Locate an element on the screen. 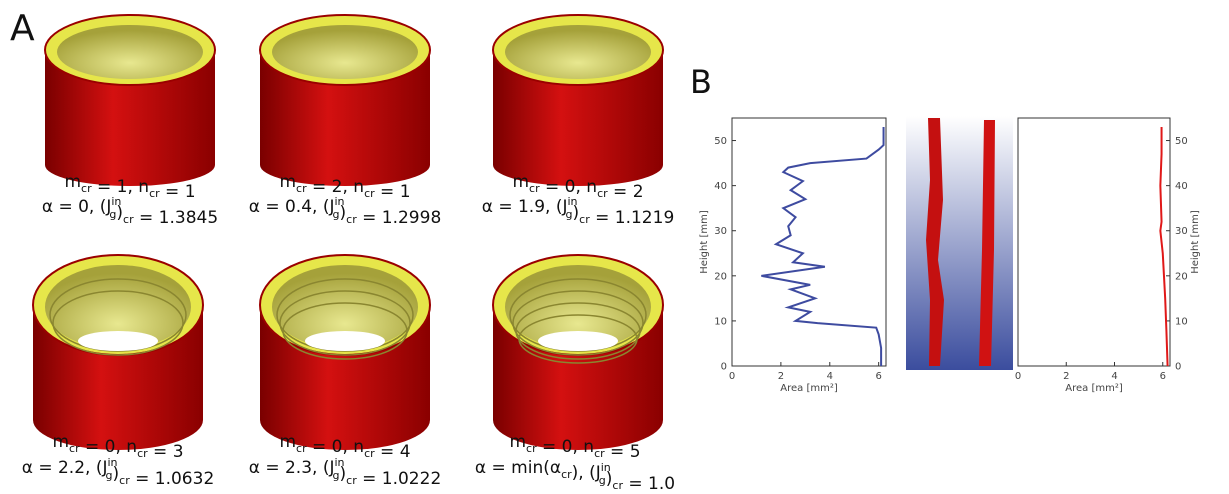 The height and width of the screenshot is (494, 1229). caption-text: α = 2.3, (J is located at coordinates (292, 468).